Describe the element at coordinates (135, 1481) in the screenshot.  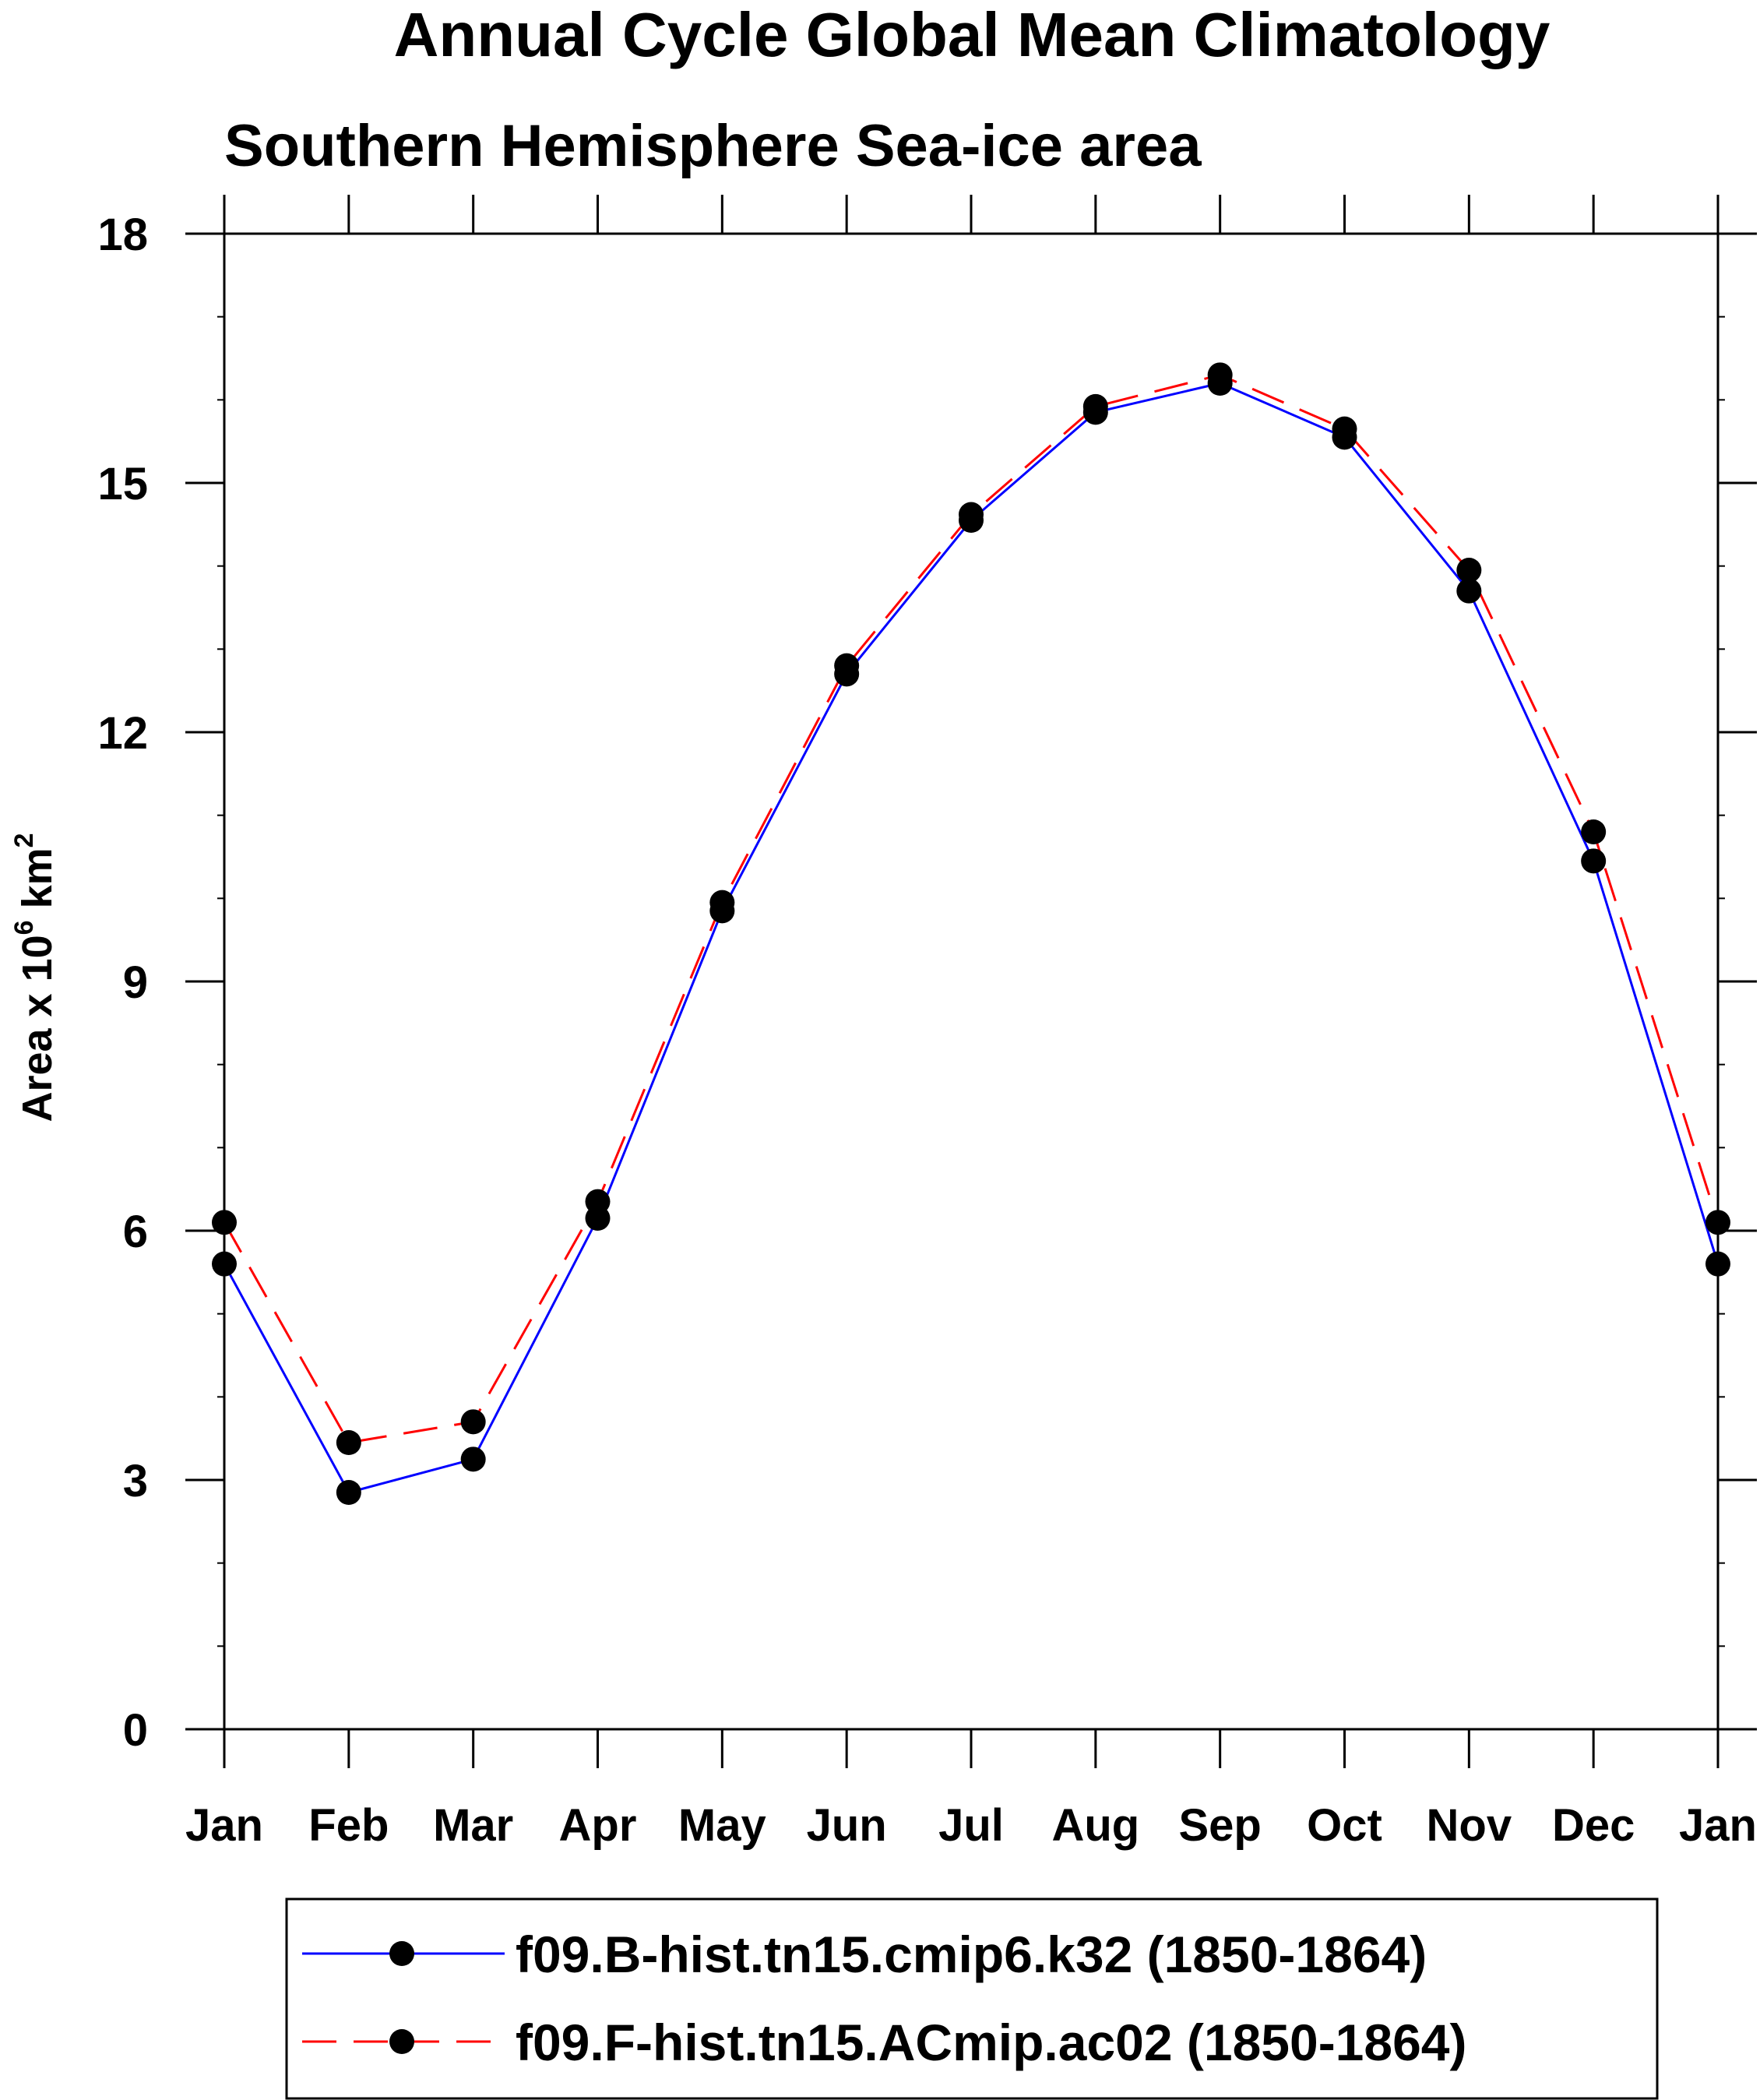
I see `y-tick-label: 3` at that location.